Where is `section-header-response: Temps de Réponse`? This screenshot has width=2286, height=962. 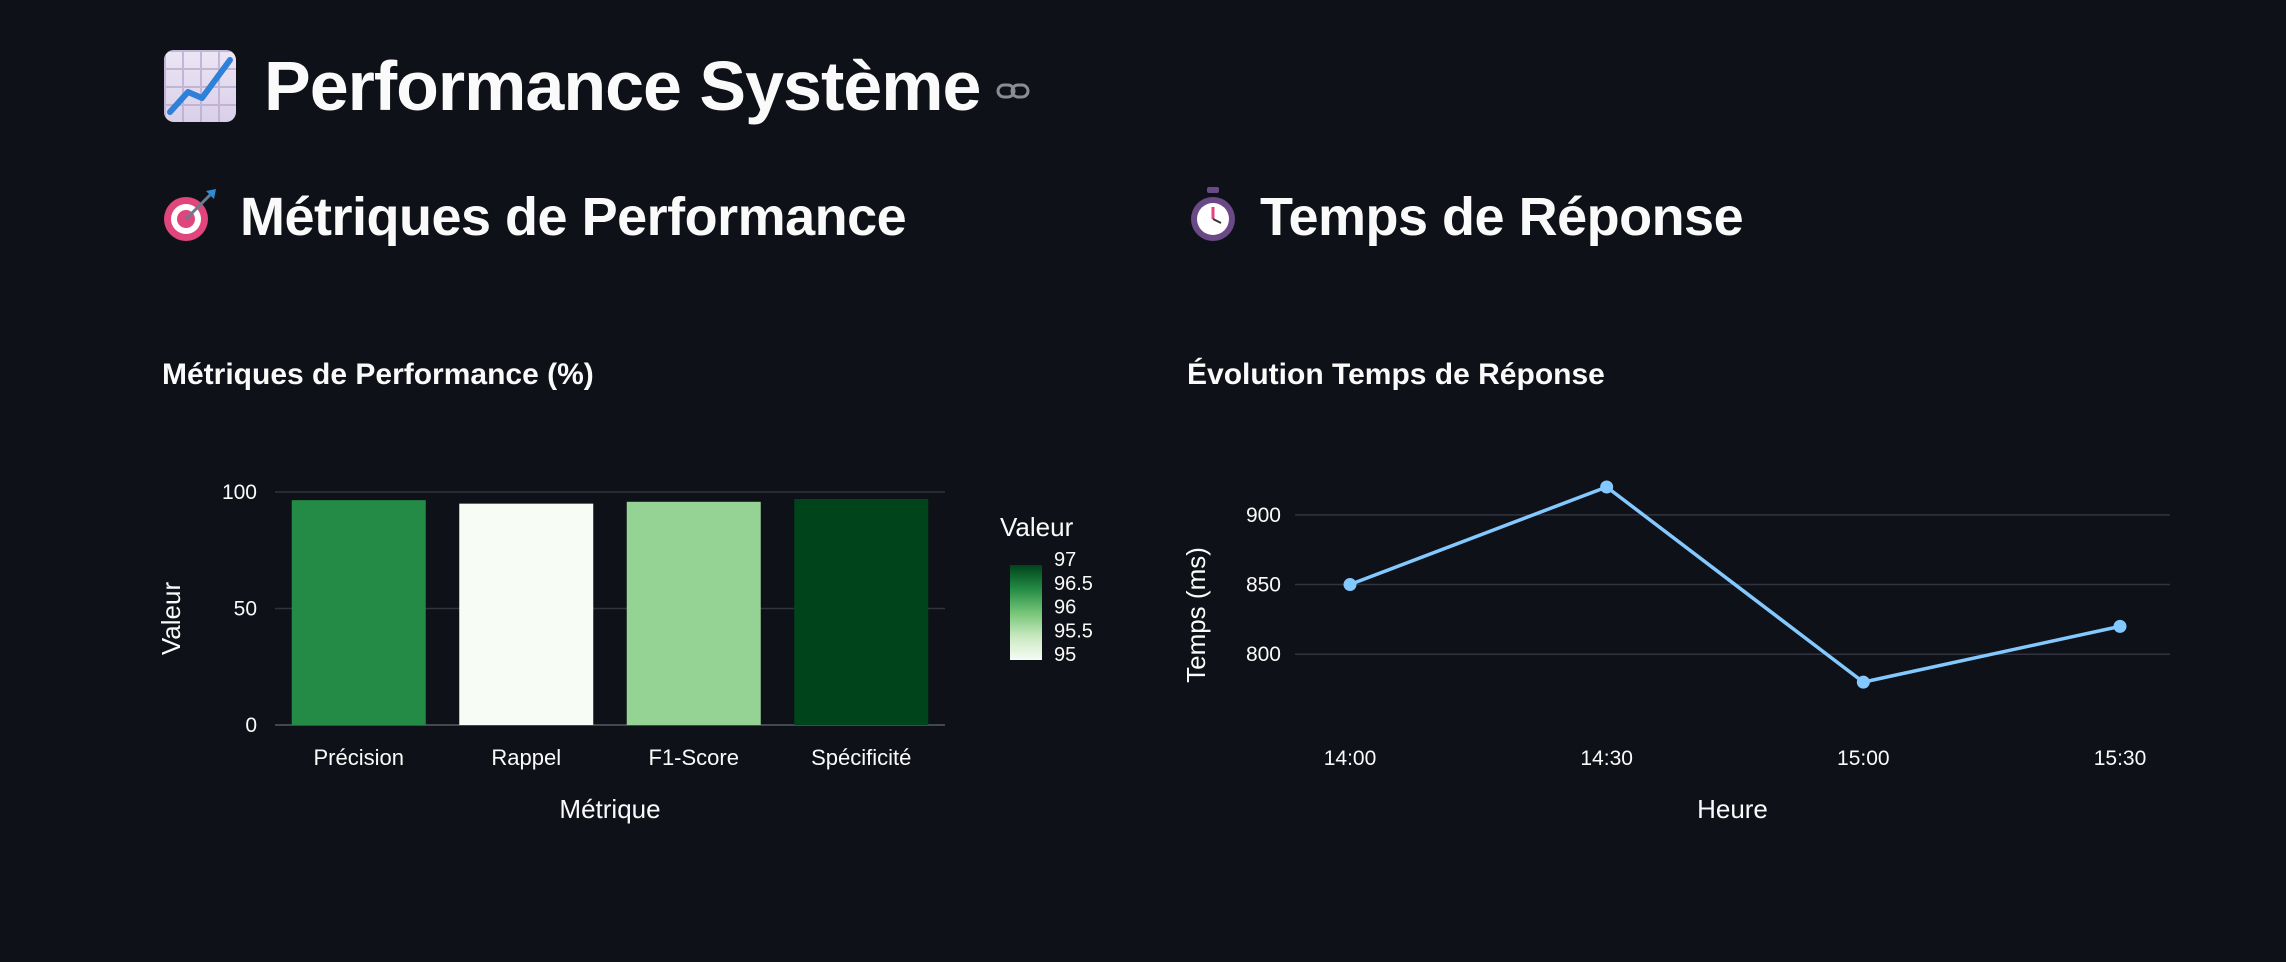 section-header-response: Temps de Réponse is located at coordinates (1466, 217).